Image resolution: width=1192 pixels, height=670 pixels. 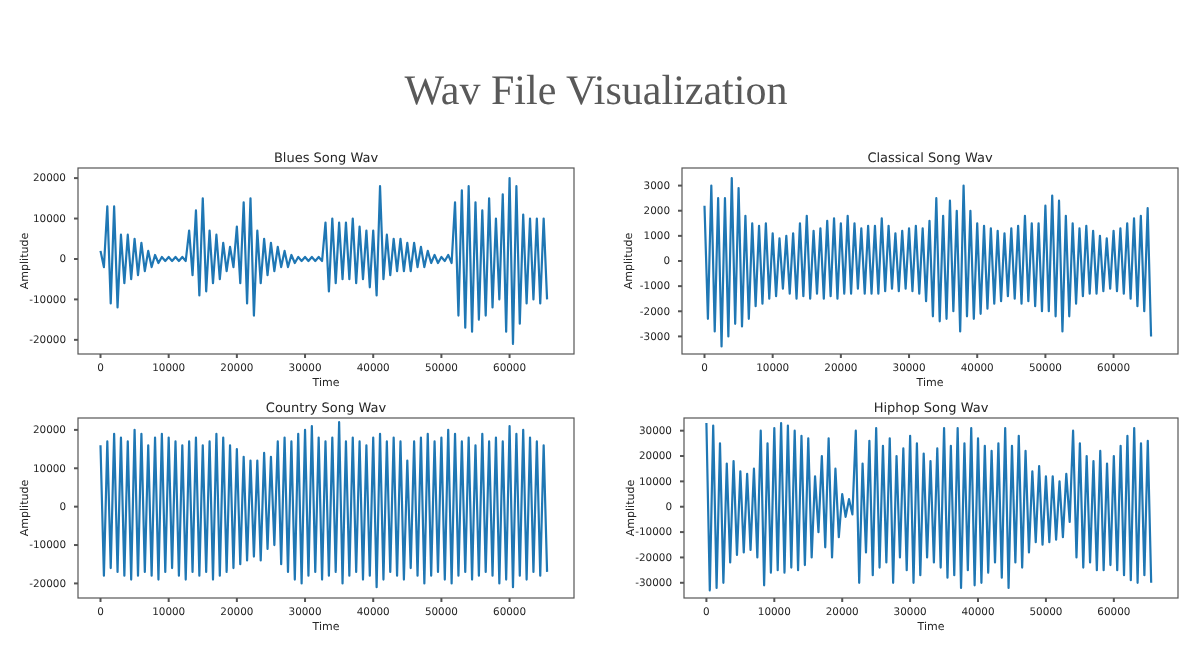 I want to click on text: Wav File Visualization, so click(x=596, y=90).